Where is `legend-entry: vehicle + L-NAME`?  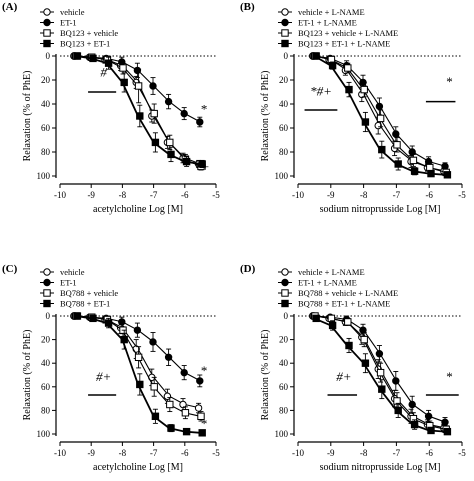
legend-entry: vehicle + L-NAME is located at coordinates (331, 12).